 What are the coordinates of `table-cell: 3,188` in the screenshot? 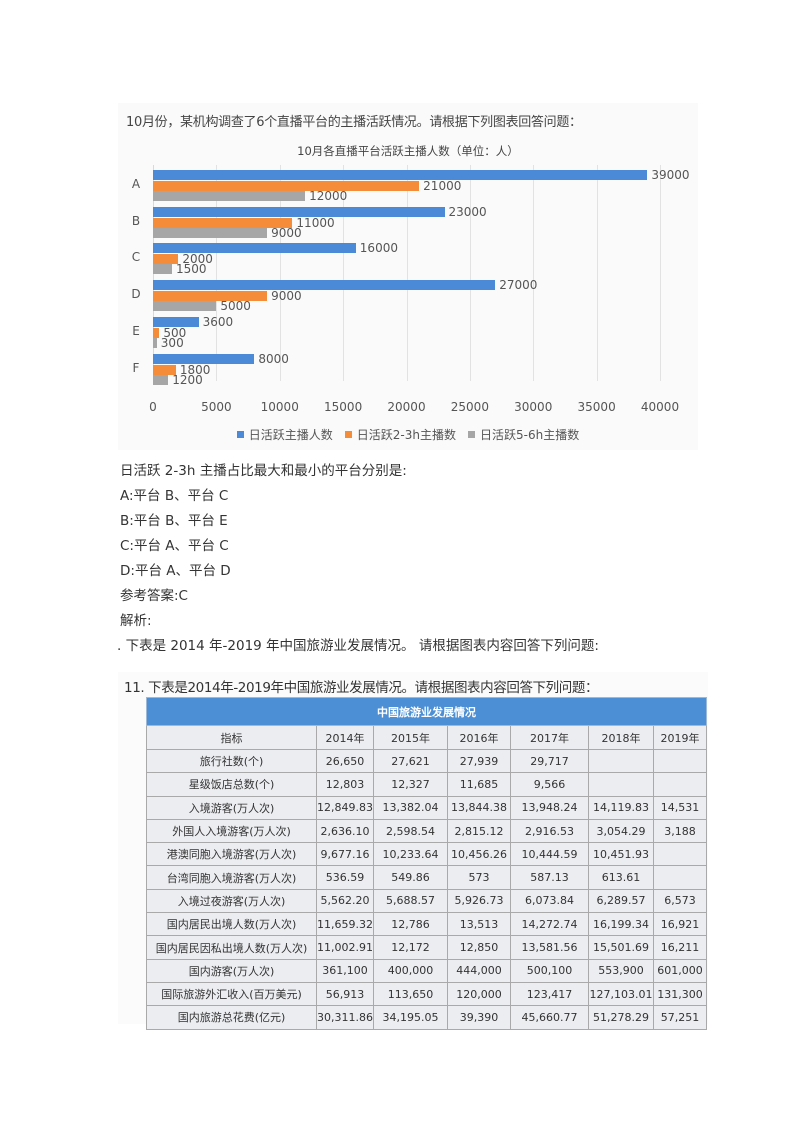 It's located at (680, 831).